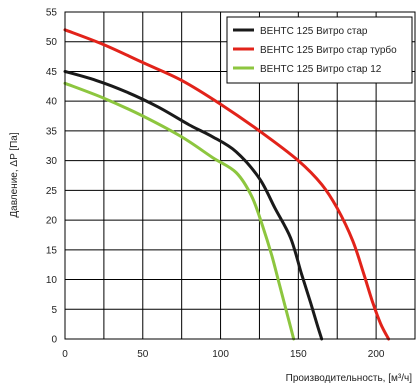  What do you see at coordinates (321, 69) in the screenshot?
I see `legend-label-3: ВЕНТС 125 Витро стар 12` at bounding box center [321, 69].